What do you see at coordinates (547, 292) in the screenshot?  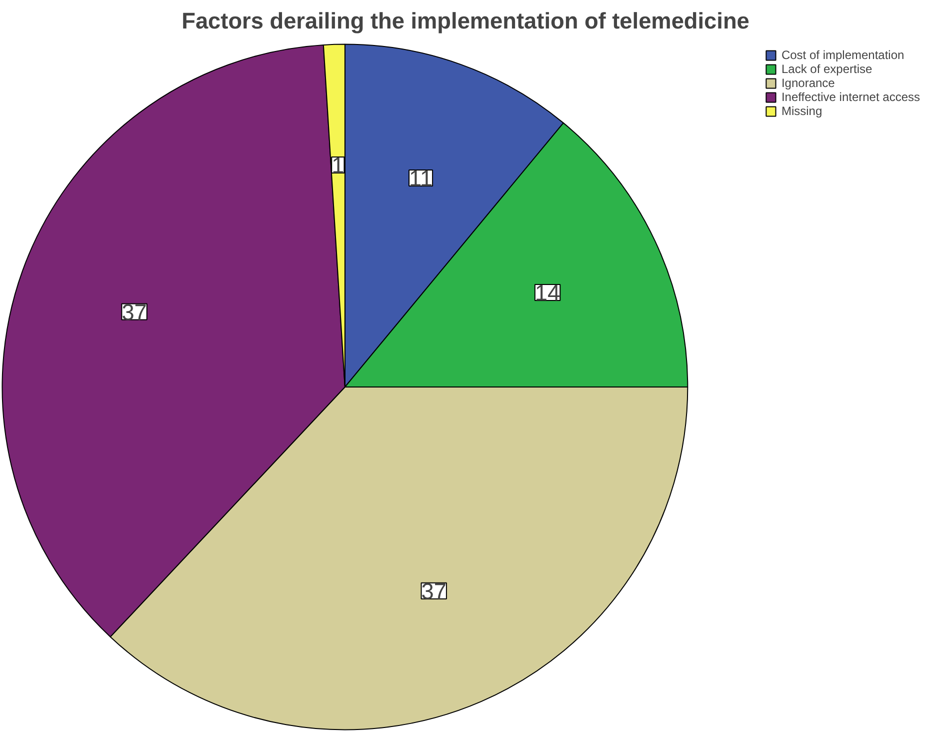 I see `data-label: 14` at bounding box center [547, 292].